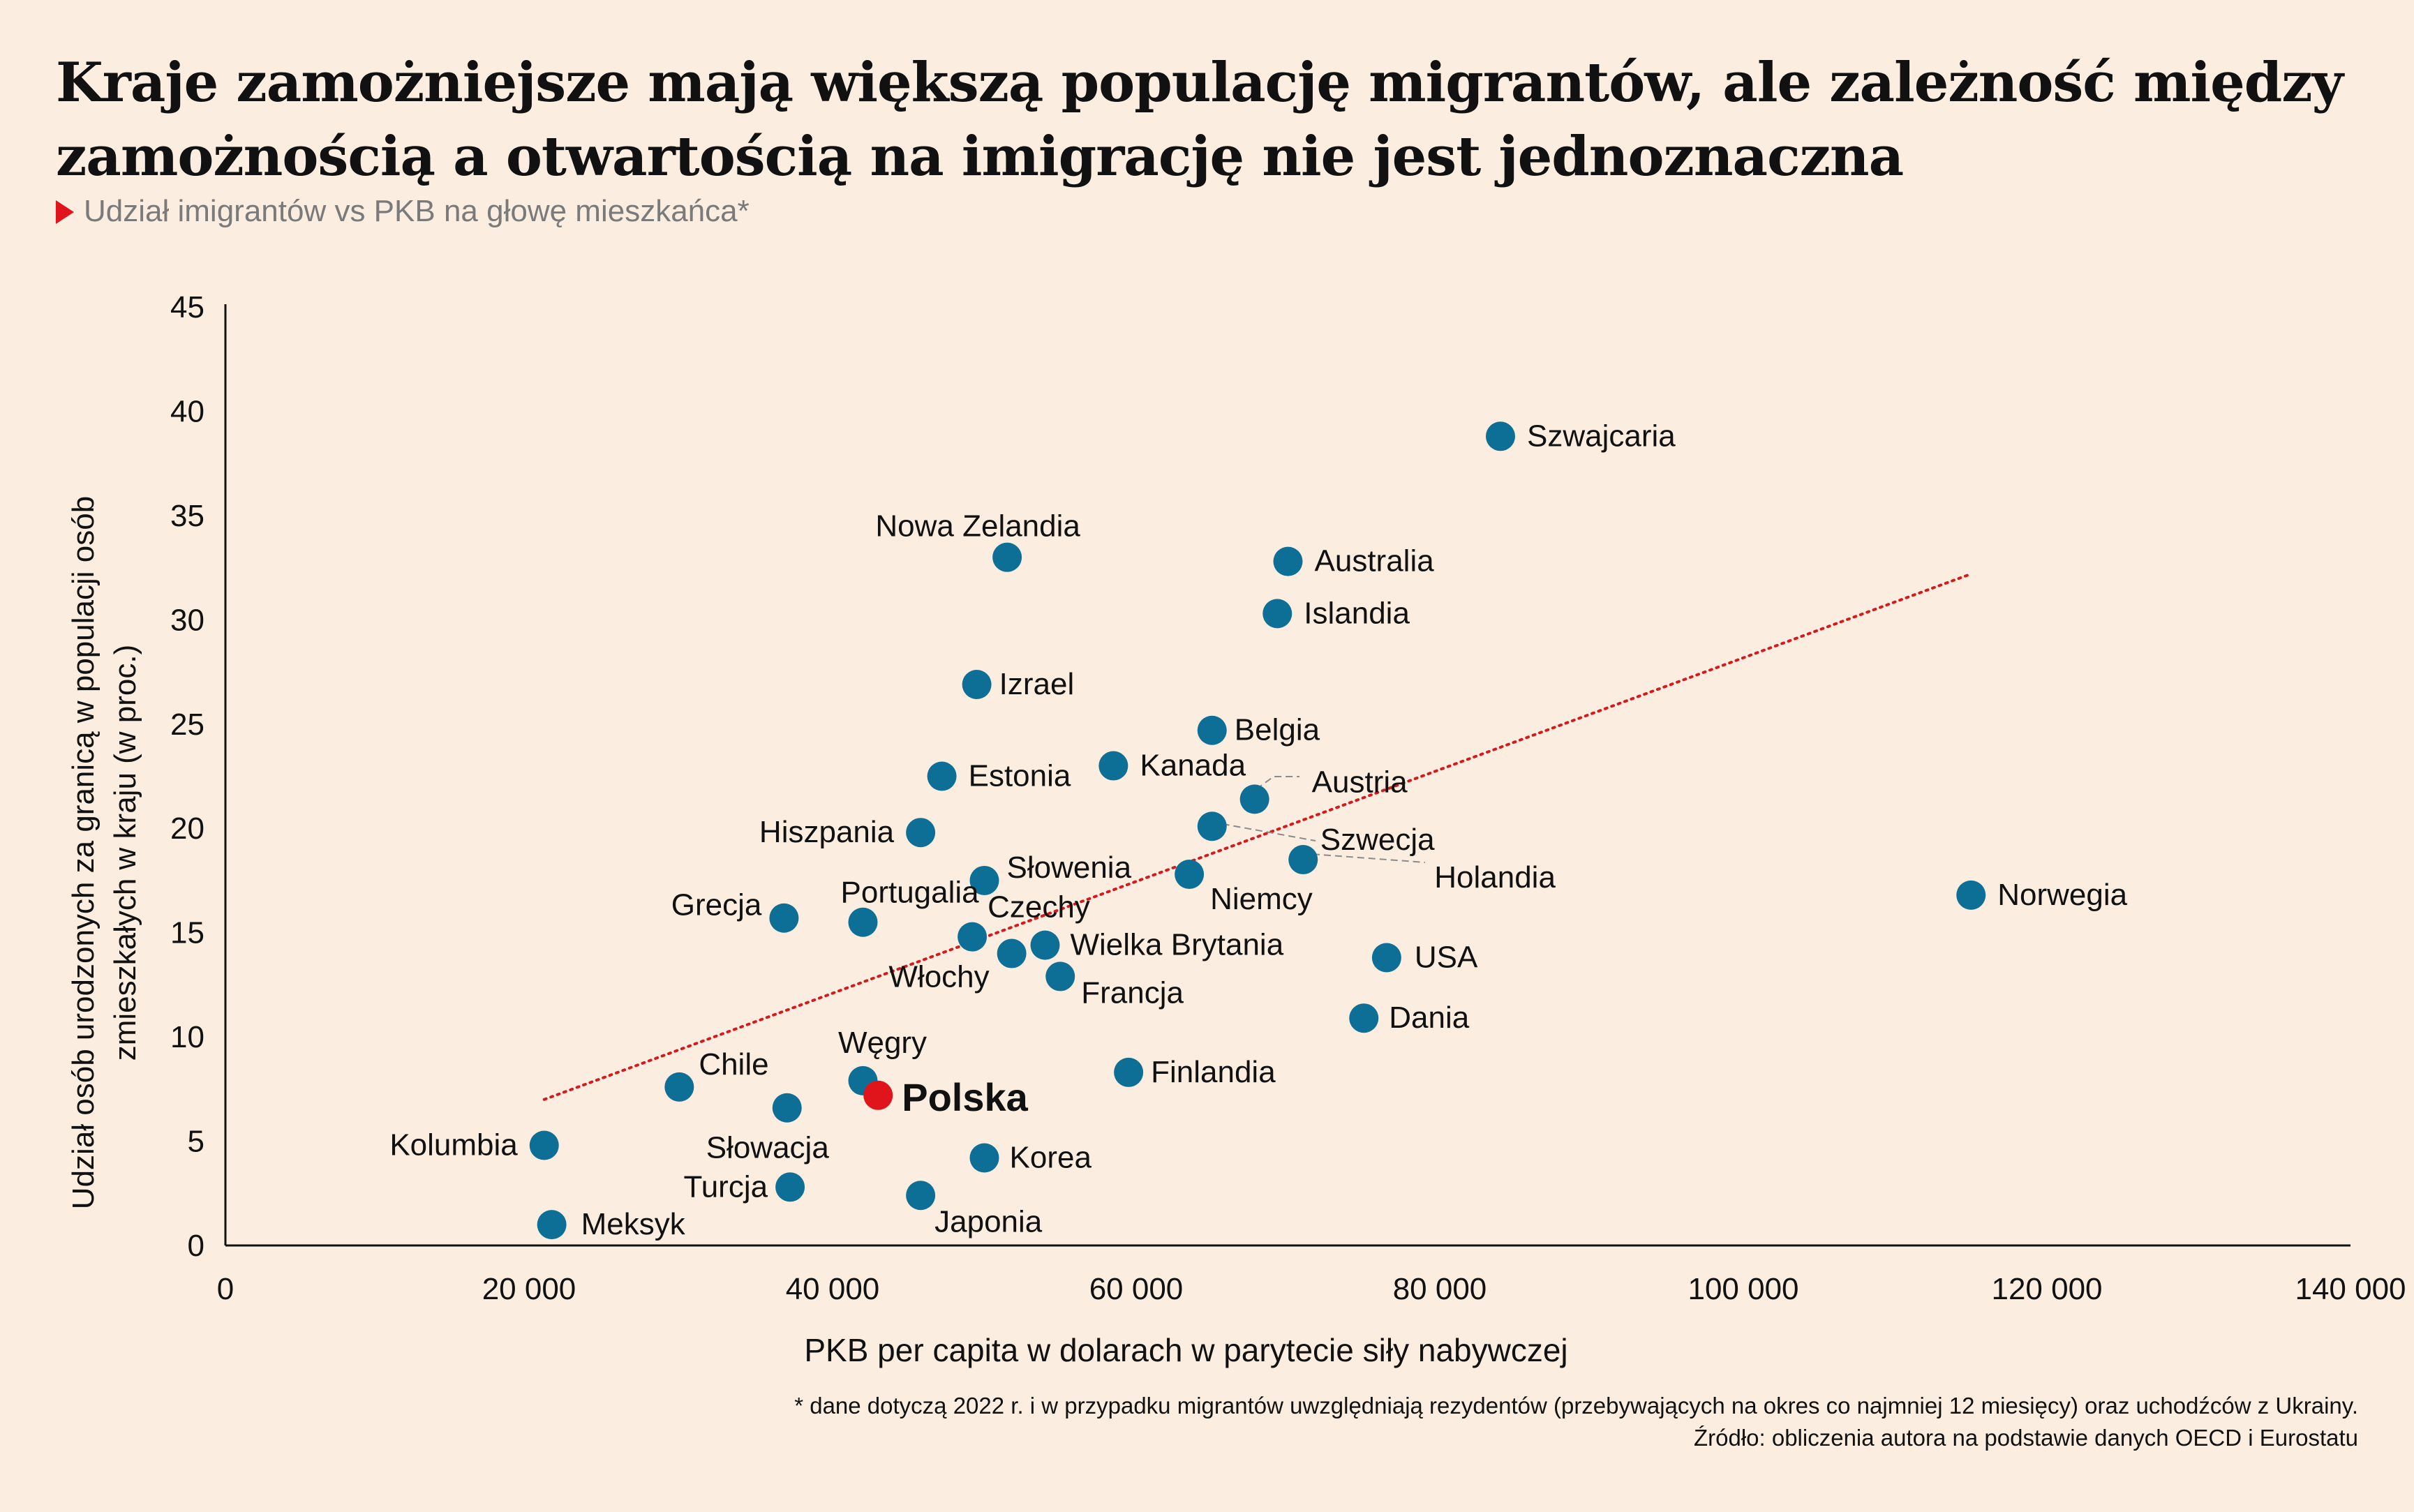 The height and width of the screenshot is (1512, 2414). I want to click on point-estonia, so click(942, 776).